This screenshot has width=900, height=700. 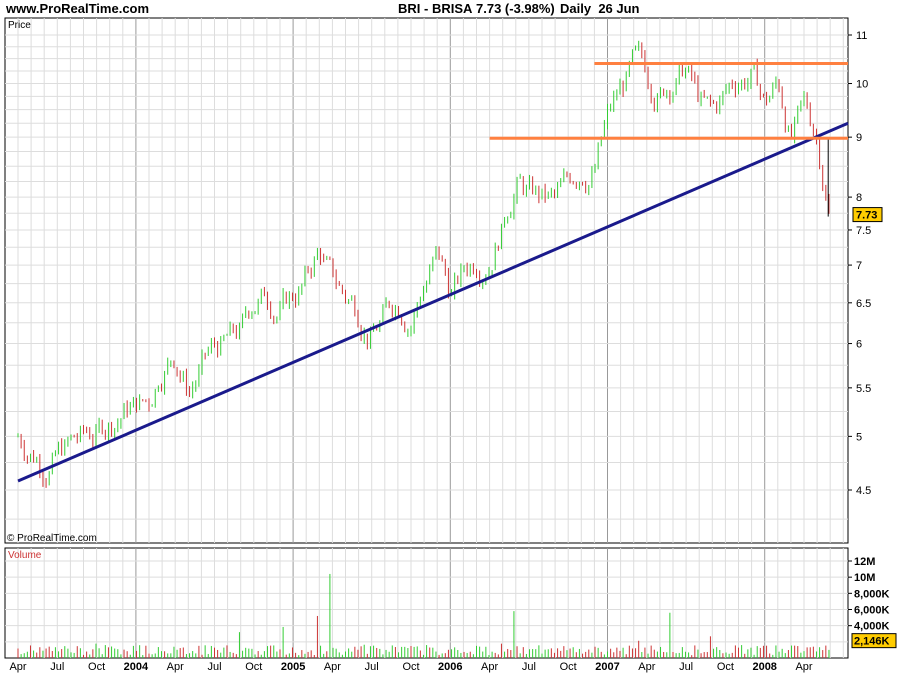 I want to click on price-tick-label: 5.5, so click(x=863, y=389).